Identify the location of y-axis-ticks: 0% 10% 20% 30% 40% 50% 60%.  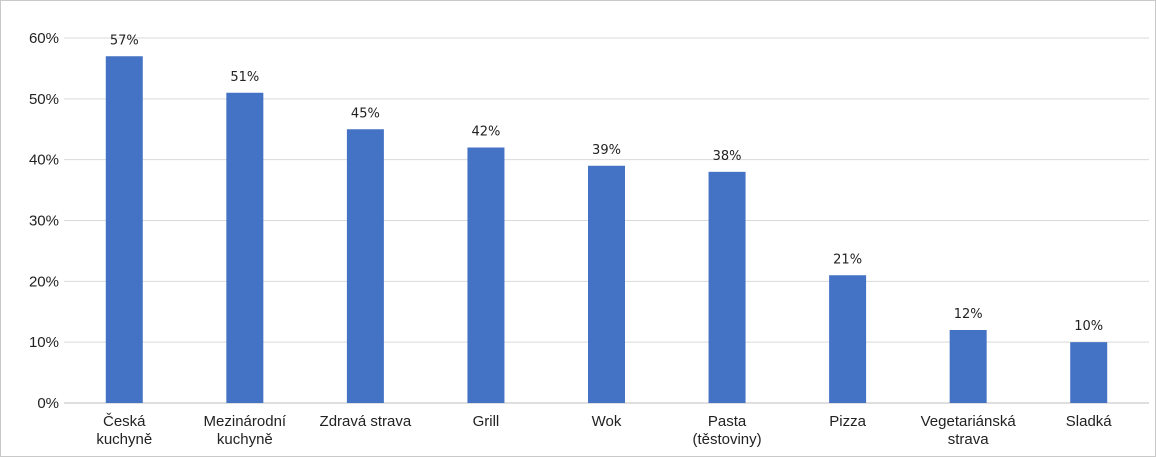
(44, 221).